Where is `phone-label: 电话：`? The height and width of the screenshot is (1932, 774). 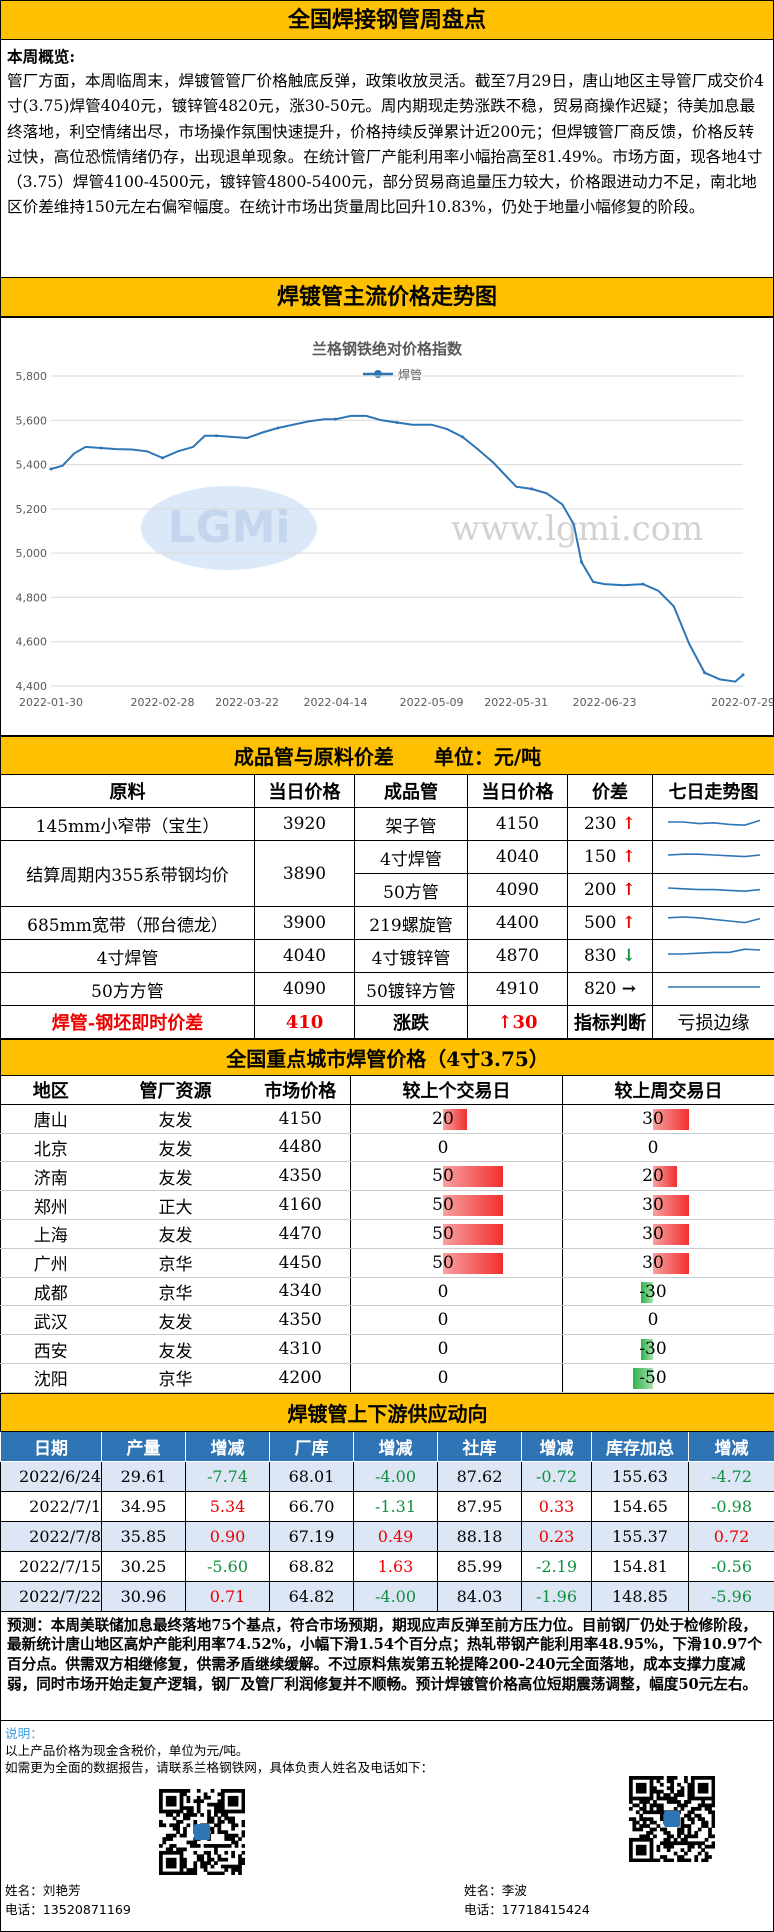
phone-label: 电话： is located at coordinates (24, 1909).